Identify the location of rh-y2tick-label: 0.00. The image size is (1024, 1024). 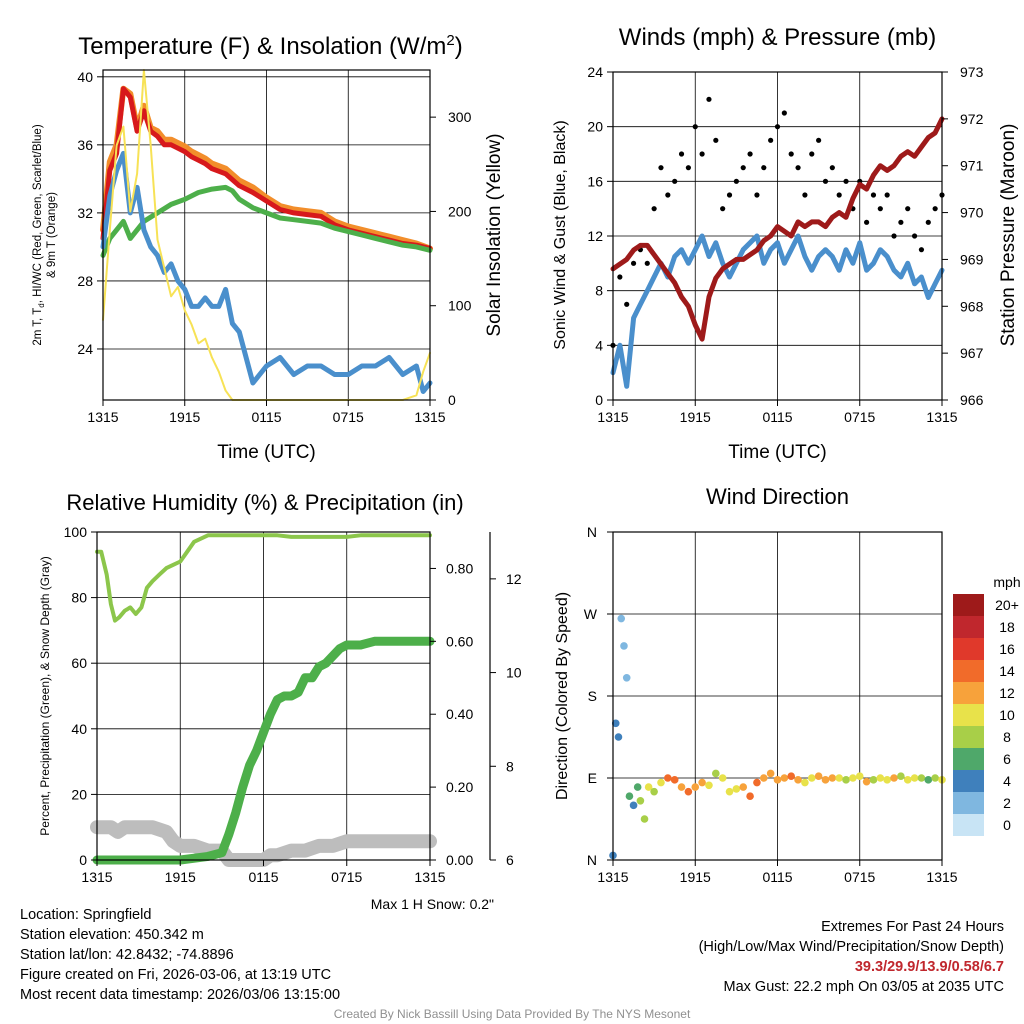
(459, 860).